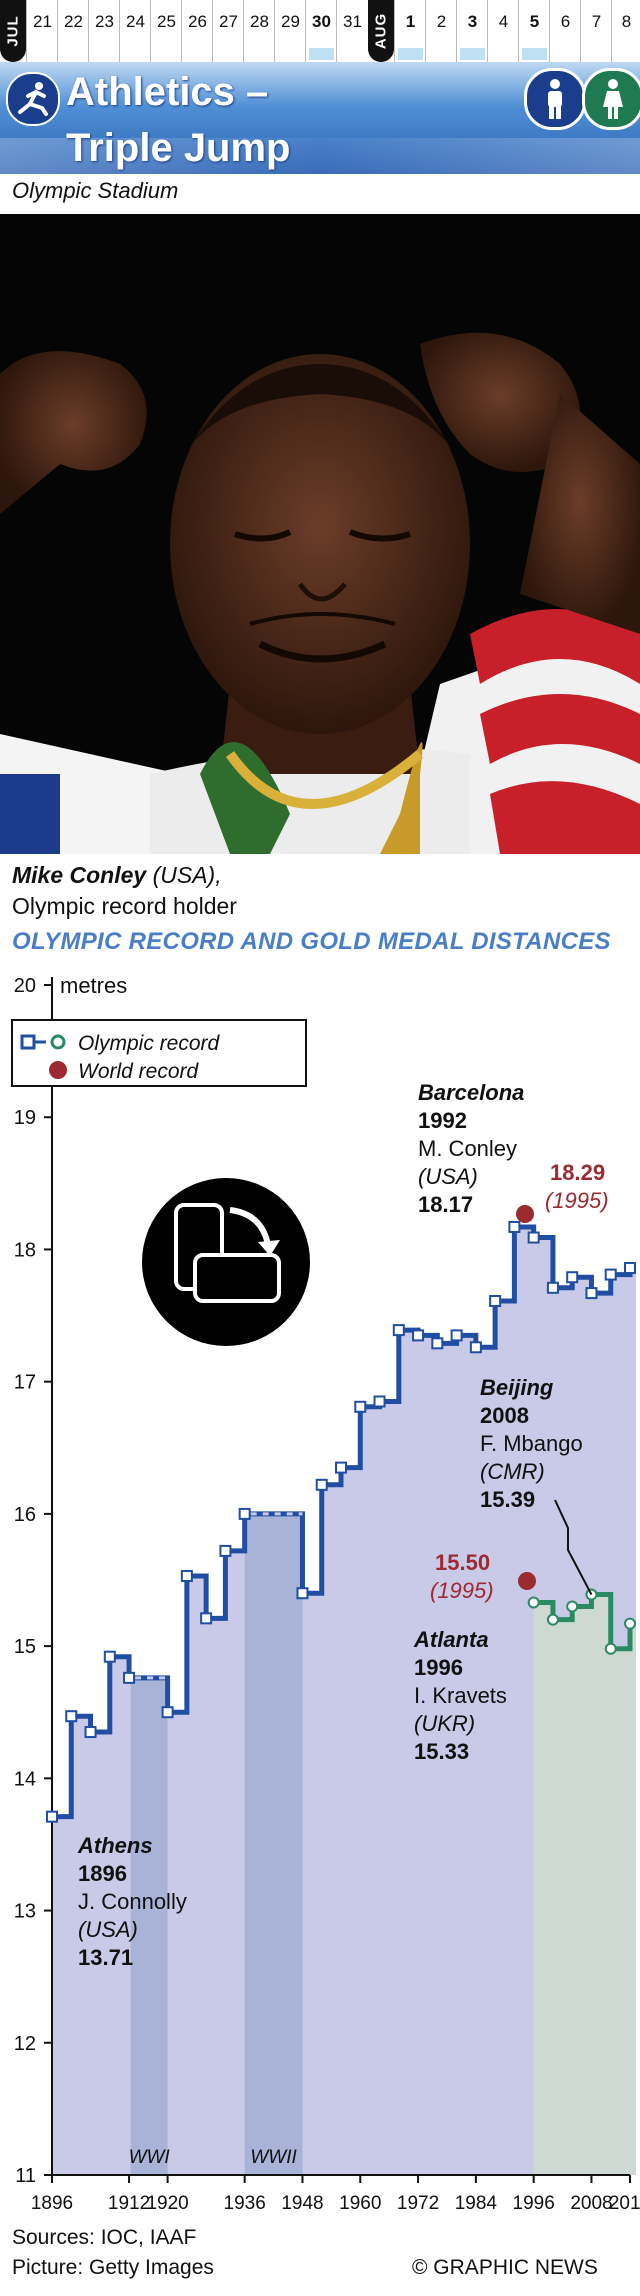 The width and height of the screenshot is (640, 2296). Describe the element at coordinates (124, 906) in the screenshot. I see `athlete-role: Olympic record holder` at that location.